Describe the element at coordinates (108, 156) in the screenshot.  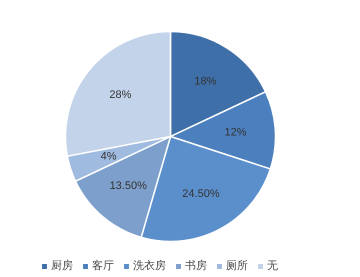
I see `data-label: 4%` at that location.